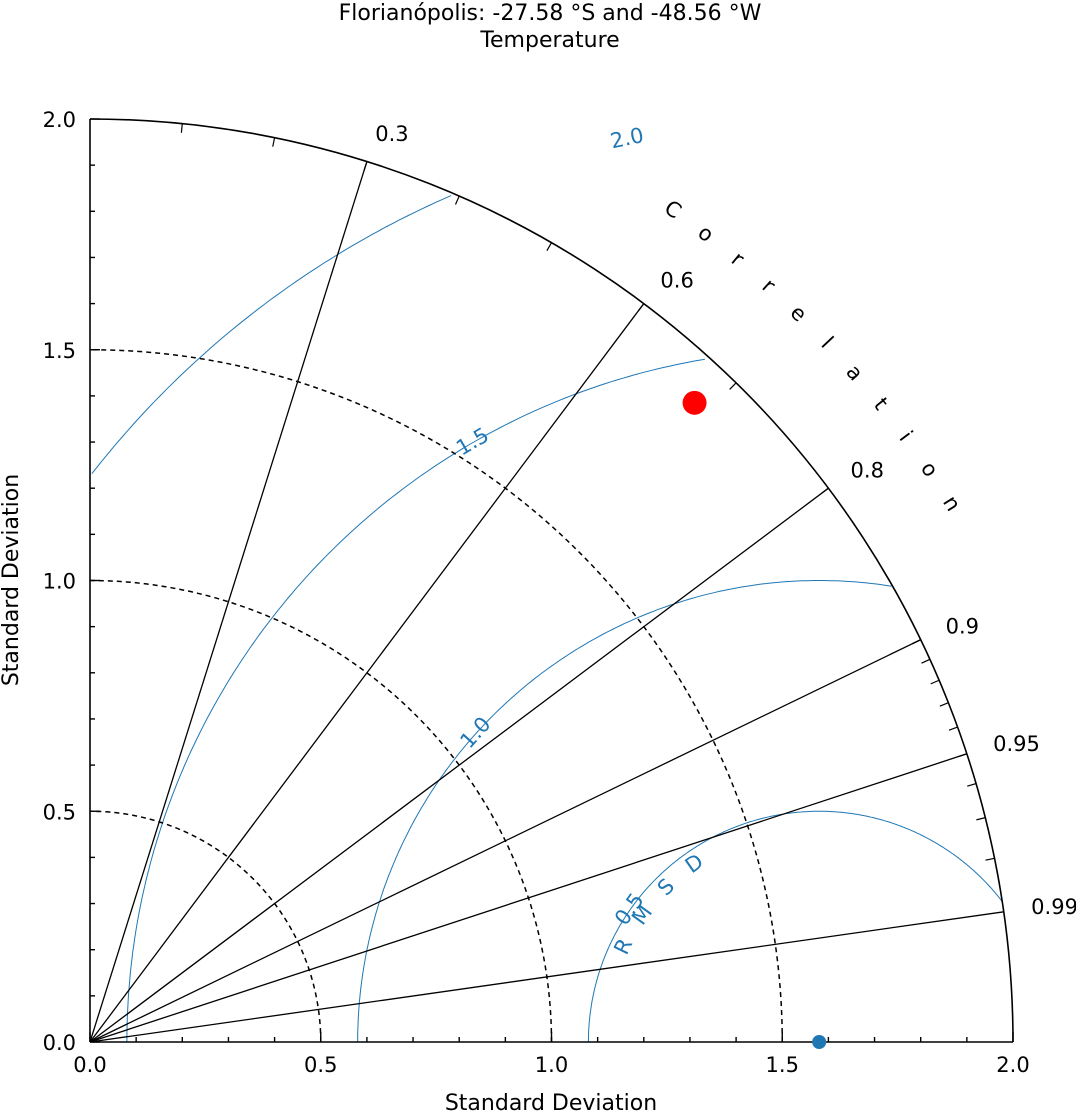 This screenshot has height=1116, width=1076. What do you see at coordinates (854, 372) in the screenshot?
I see `correlation-label-letter: a` at bounding box center [854, 372].